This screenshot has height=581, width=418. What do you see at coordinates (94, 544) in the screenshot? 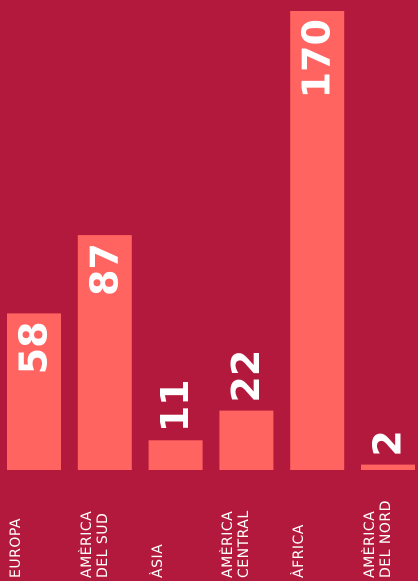
I see `category-label: AMÈRICA DEL SUD` at bounding box center [94, 544].